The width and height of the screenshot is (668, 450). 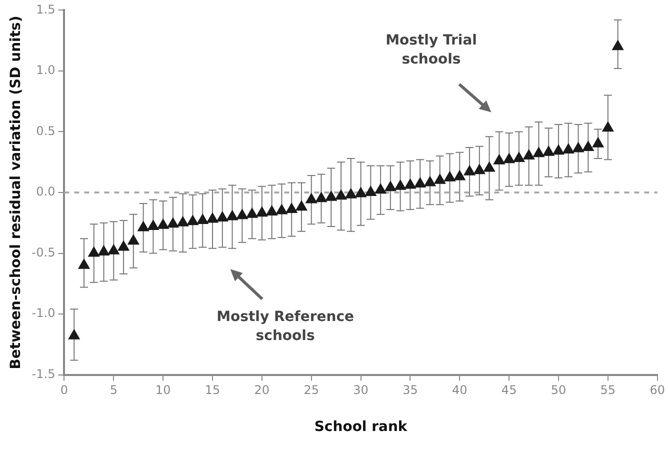 What do you see at coordinates (46, 70) in the screenshot?
I see `y-tick-label: 1.0` at bounding box center [46, 70].